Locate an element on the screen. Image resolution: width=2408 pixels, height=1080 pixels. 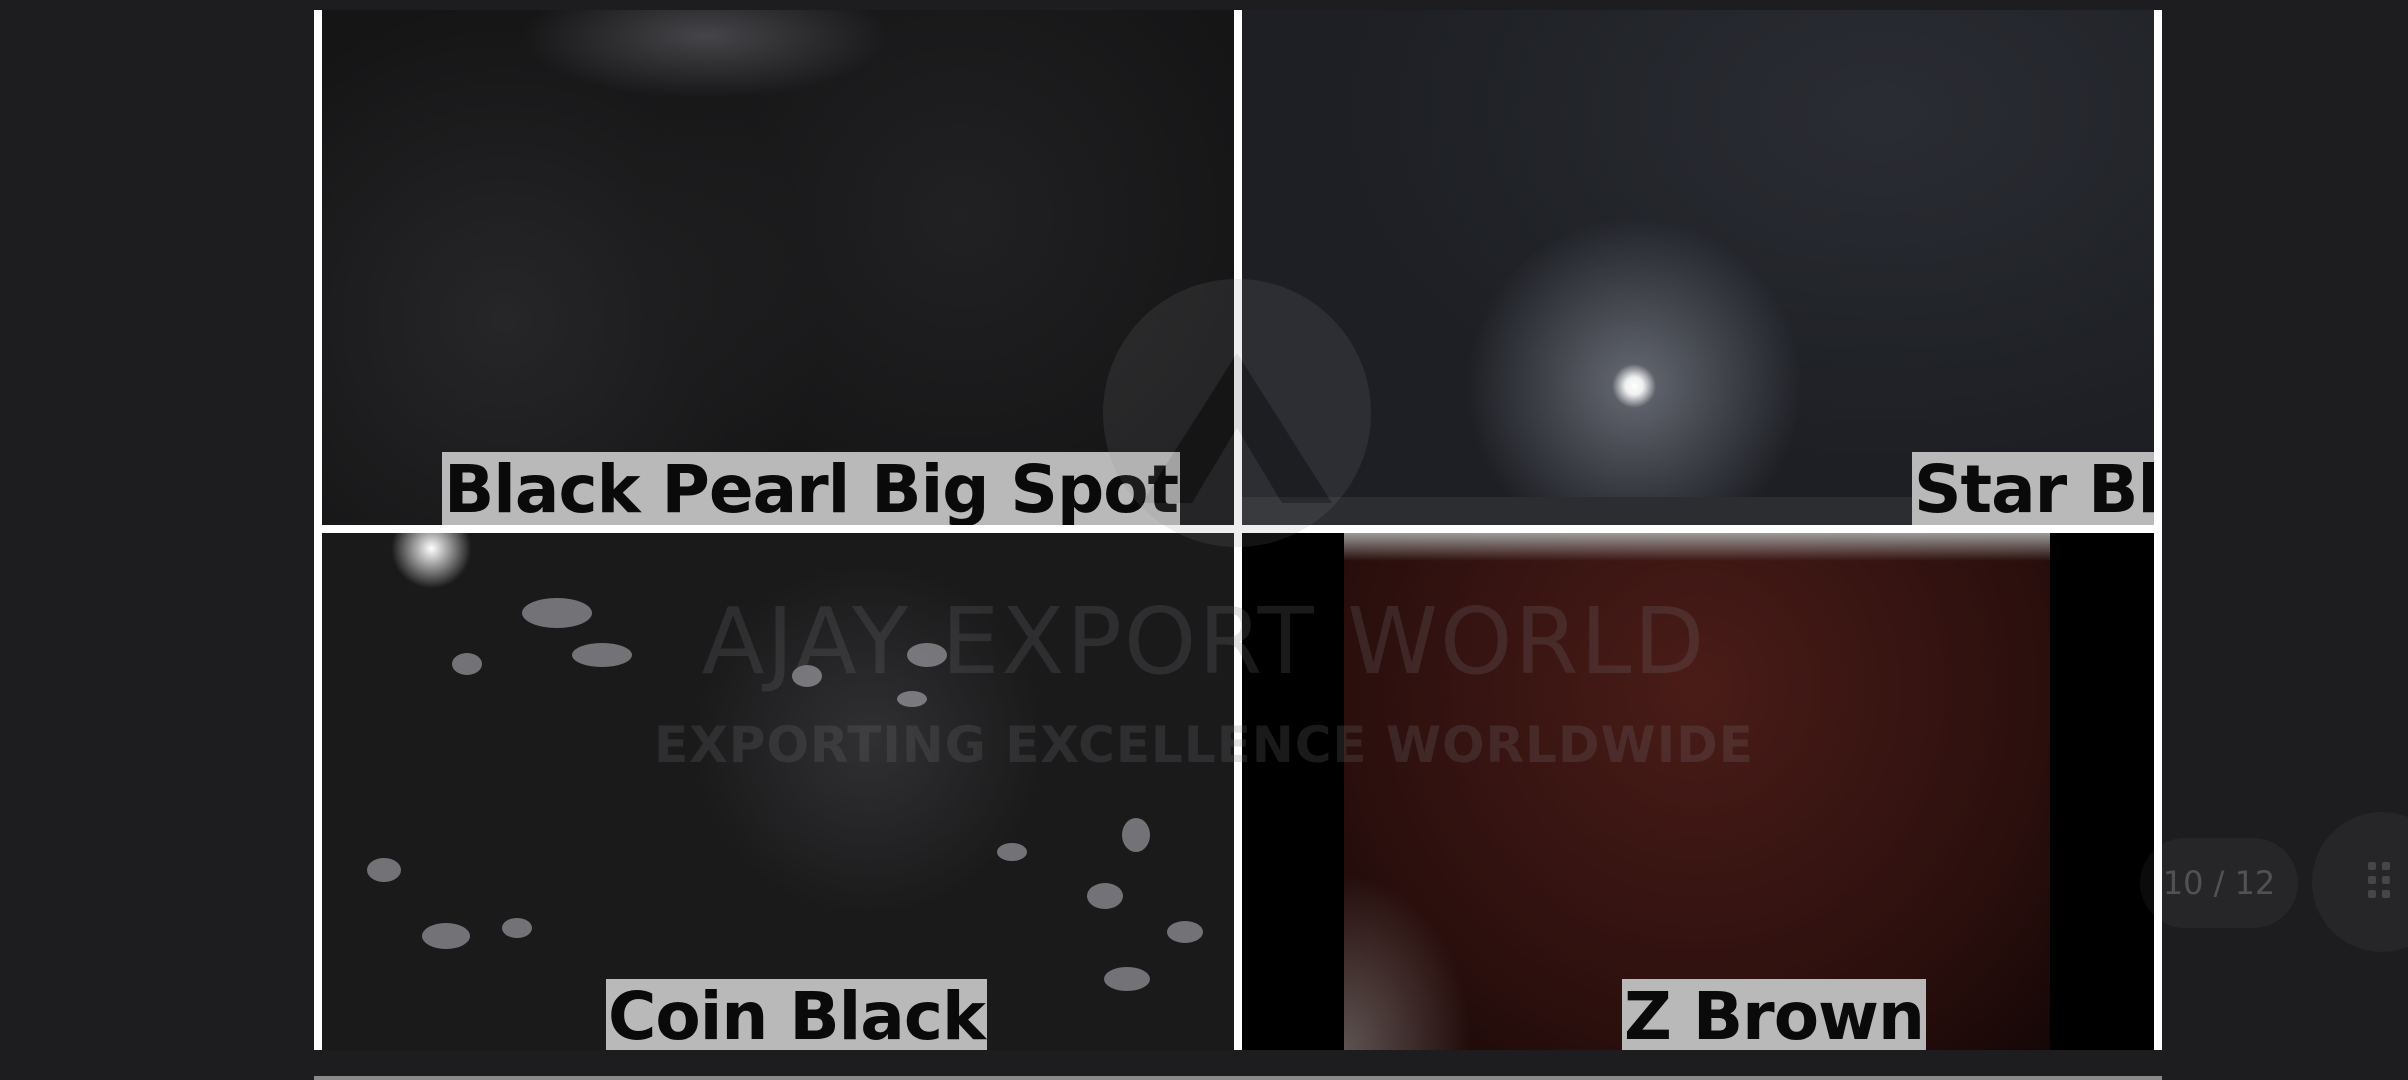
next-page-preview is located at coordinates (1238, 1078).